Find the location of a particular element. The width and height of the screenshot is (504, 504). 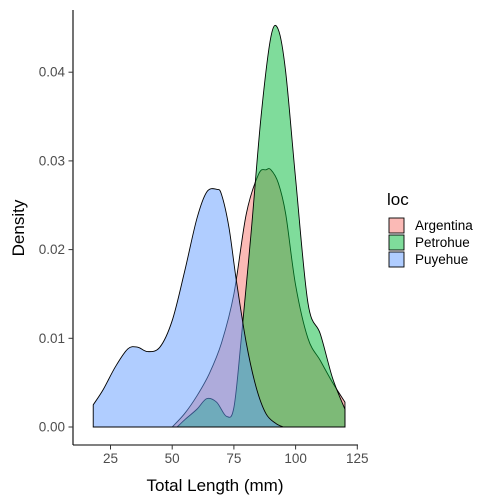

y-axis-title: Density is located at coordinates (18, 227).